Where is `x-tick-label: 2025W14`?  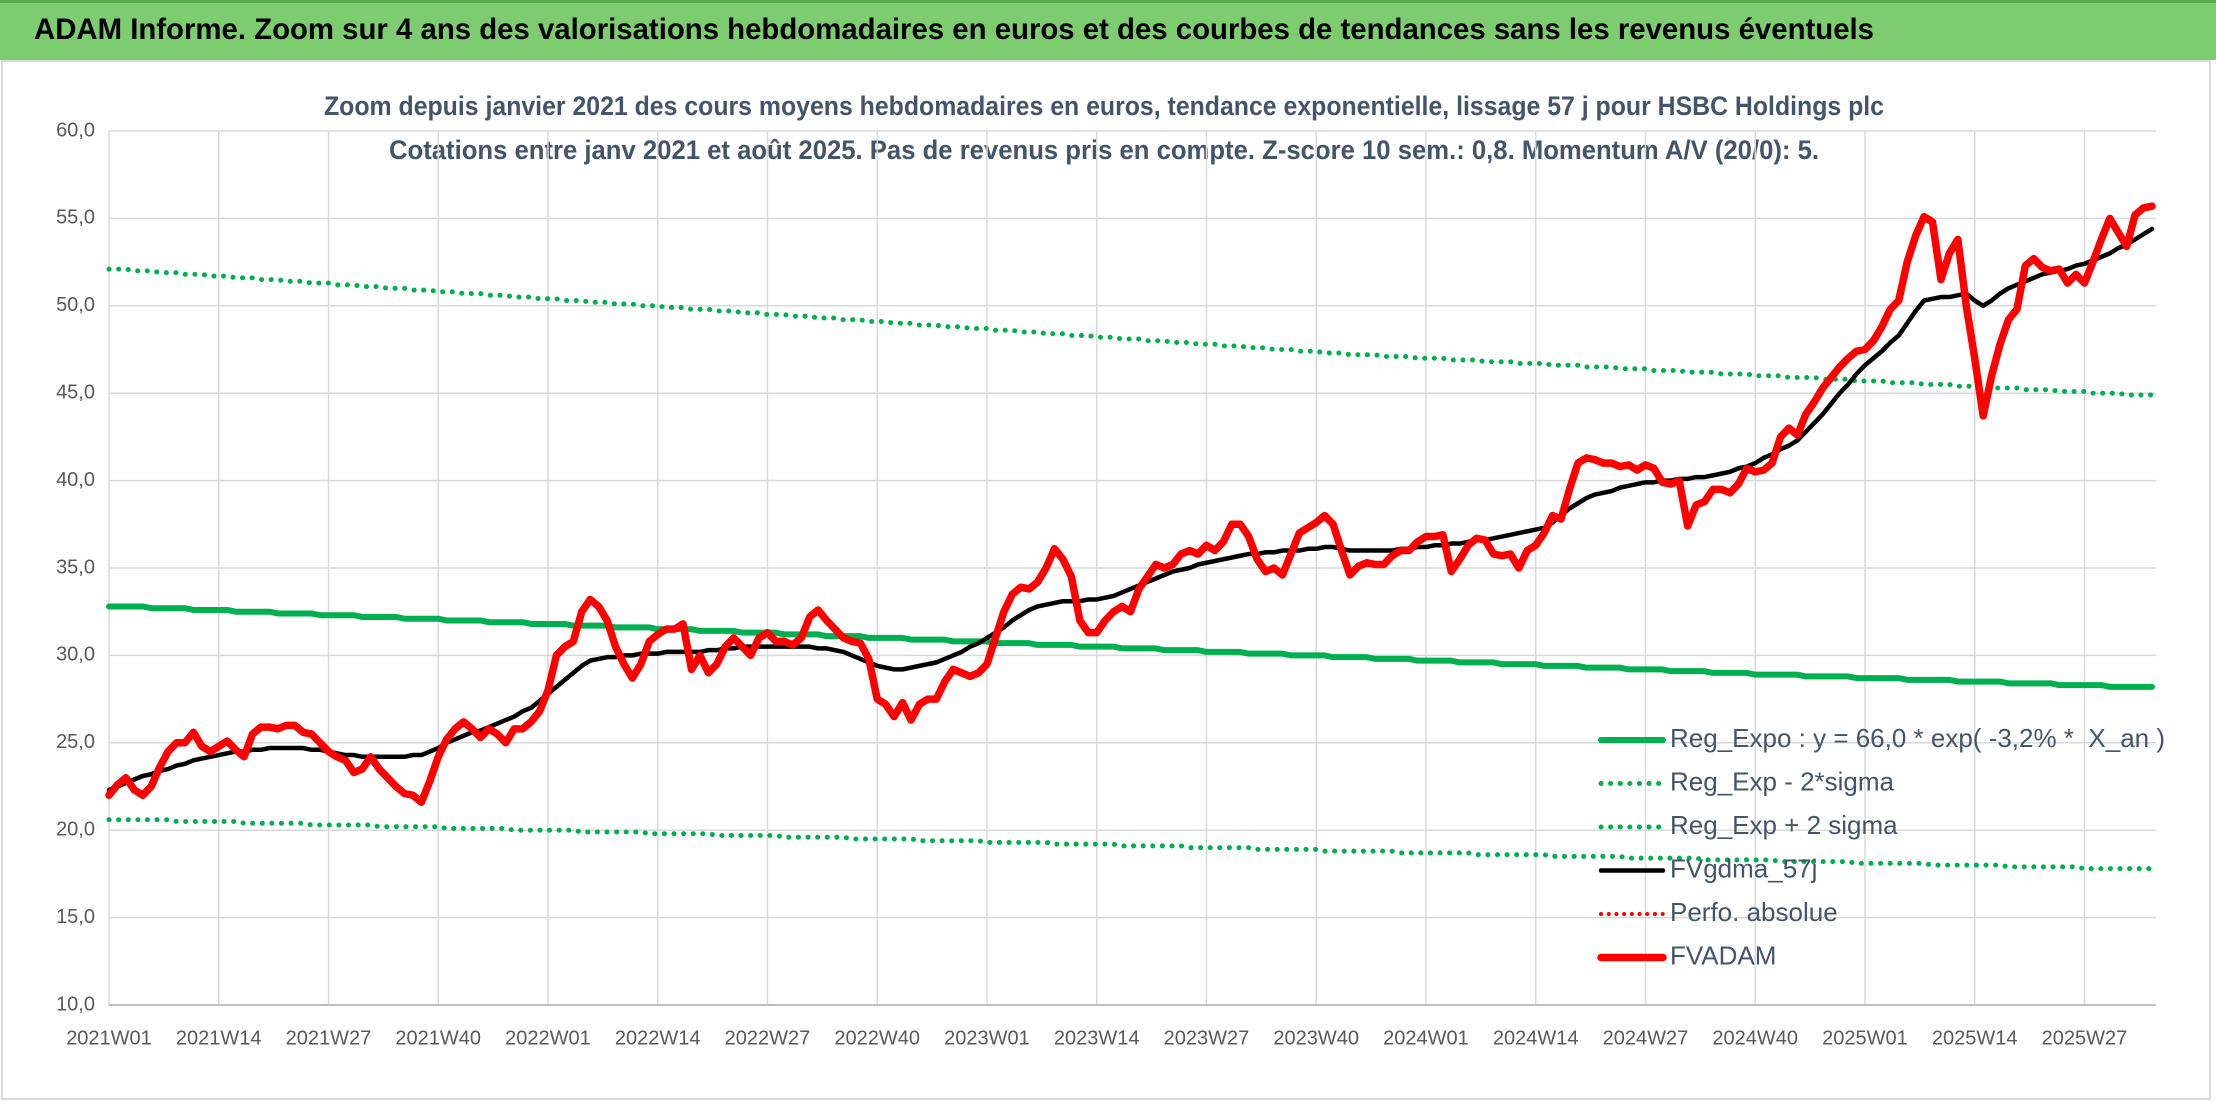
x-tick-label: 2025W14 is located at coordinates (1975, 1038).